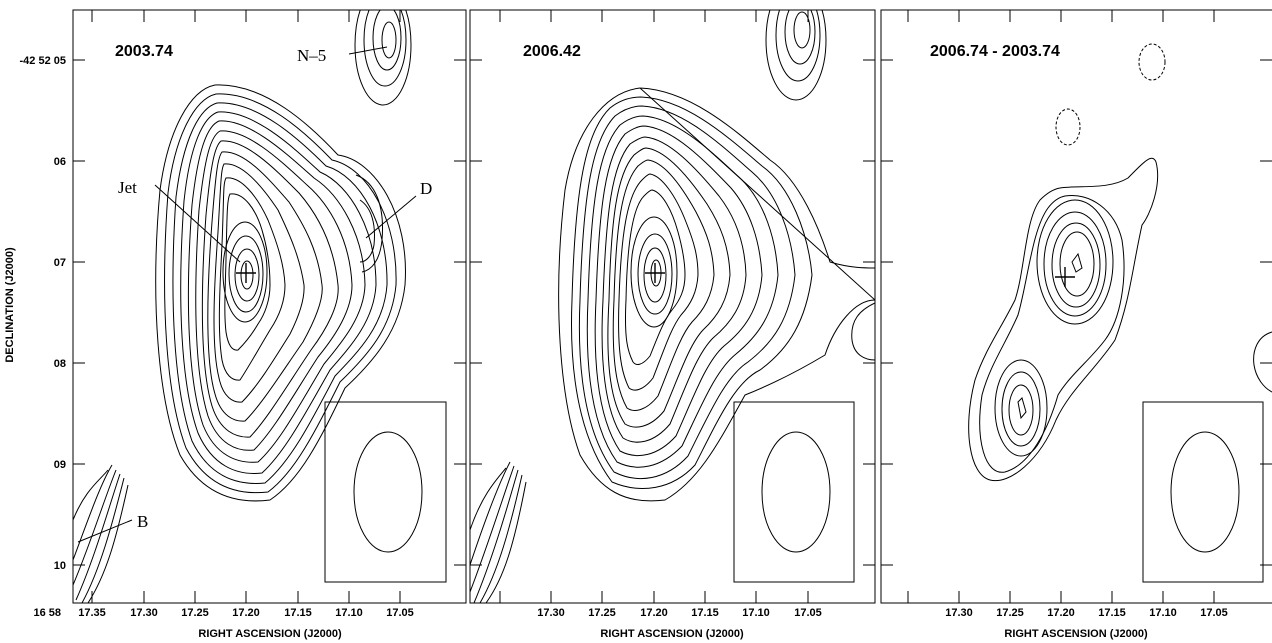  I want to click on x-axis-title-panel-2: RIGHT ASCENSION (J2000), so click(672, 634).